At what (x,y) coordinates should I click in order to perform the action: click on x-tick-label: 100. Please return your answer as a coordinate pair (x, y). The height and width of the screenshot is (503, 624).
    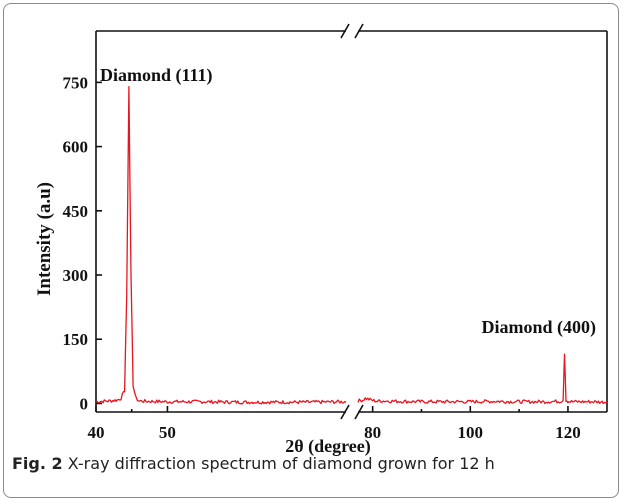
    Looking at the image, I should click on (471, 432).